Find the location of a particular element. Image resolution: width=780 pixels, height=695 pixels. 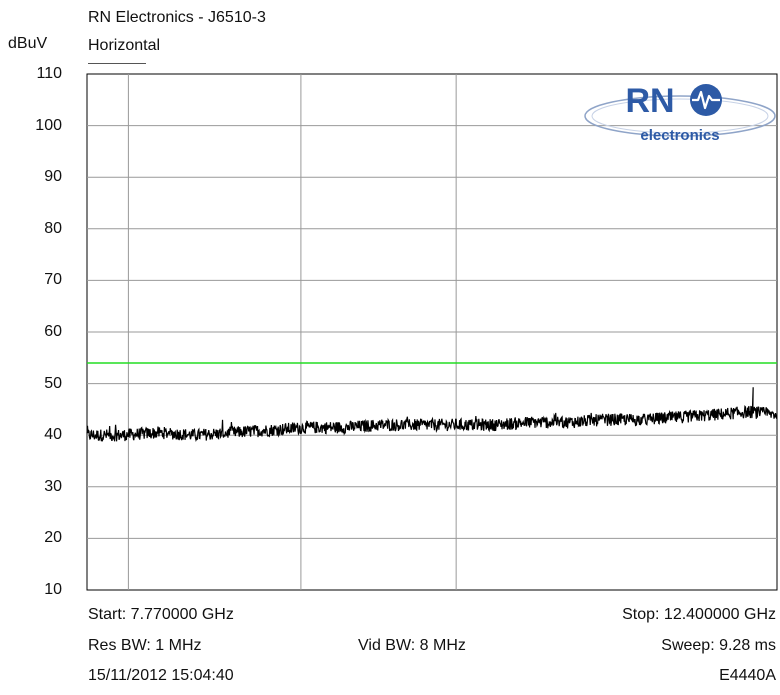

y-tick-label: 60 is located at coordinates (53, 331).